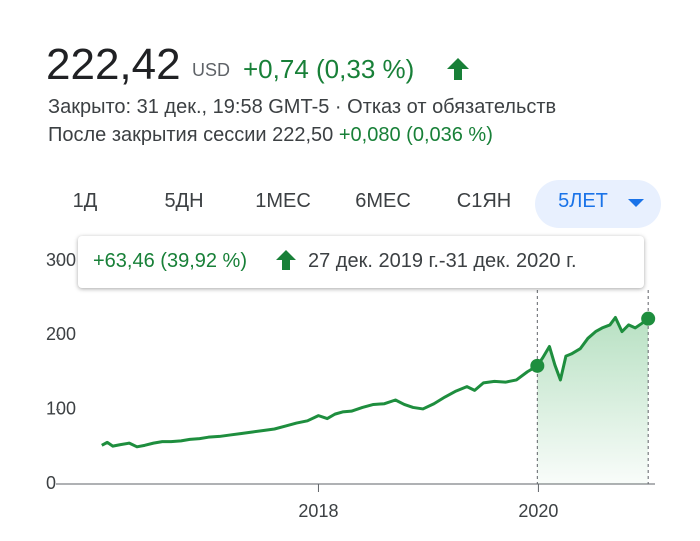  What do you see at coordinates (51, 483) in the screenshot?
I see `y-tick-label: 0` at bounding box center [51, 483].